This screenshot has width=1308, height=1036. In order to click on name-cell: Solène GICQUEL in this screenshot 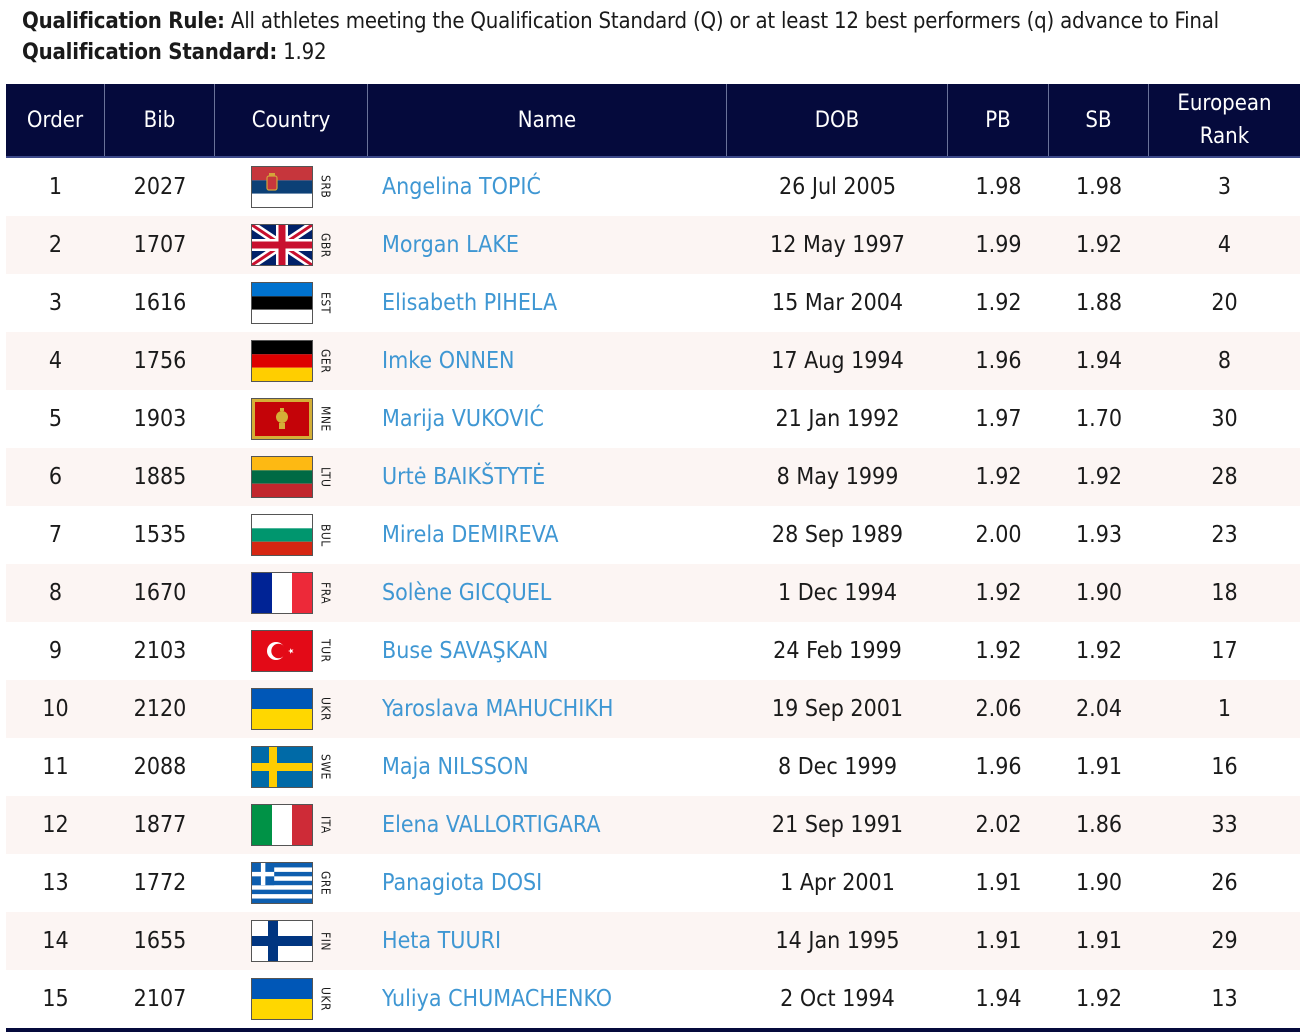, I will do `click(547, 593)`.